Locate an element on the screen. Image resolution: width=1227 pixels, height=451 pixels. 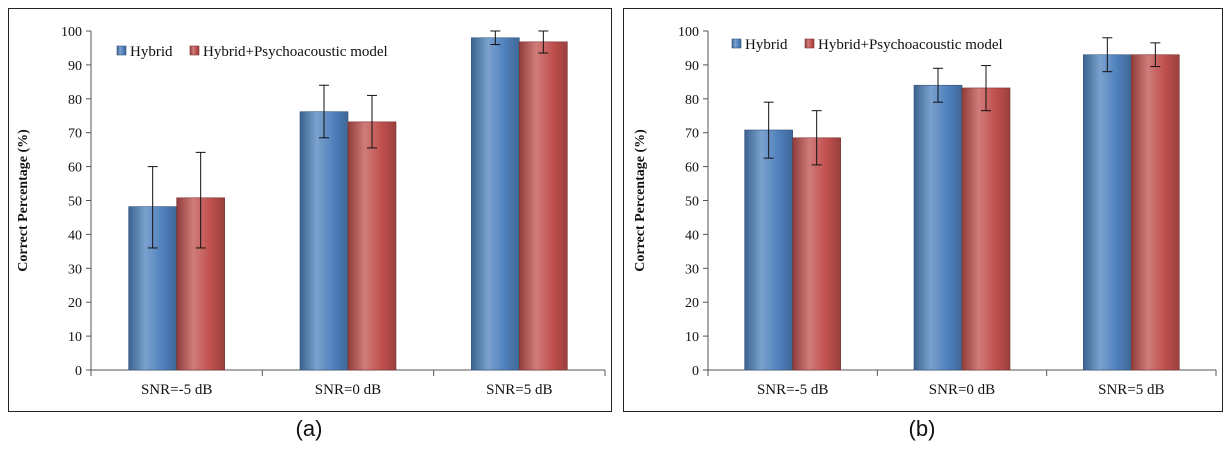
figure-caption-b: (b) is located at coordinates (922, 428).